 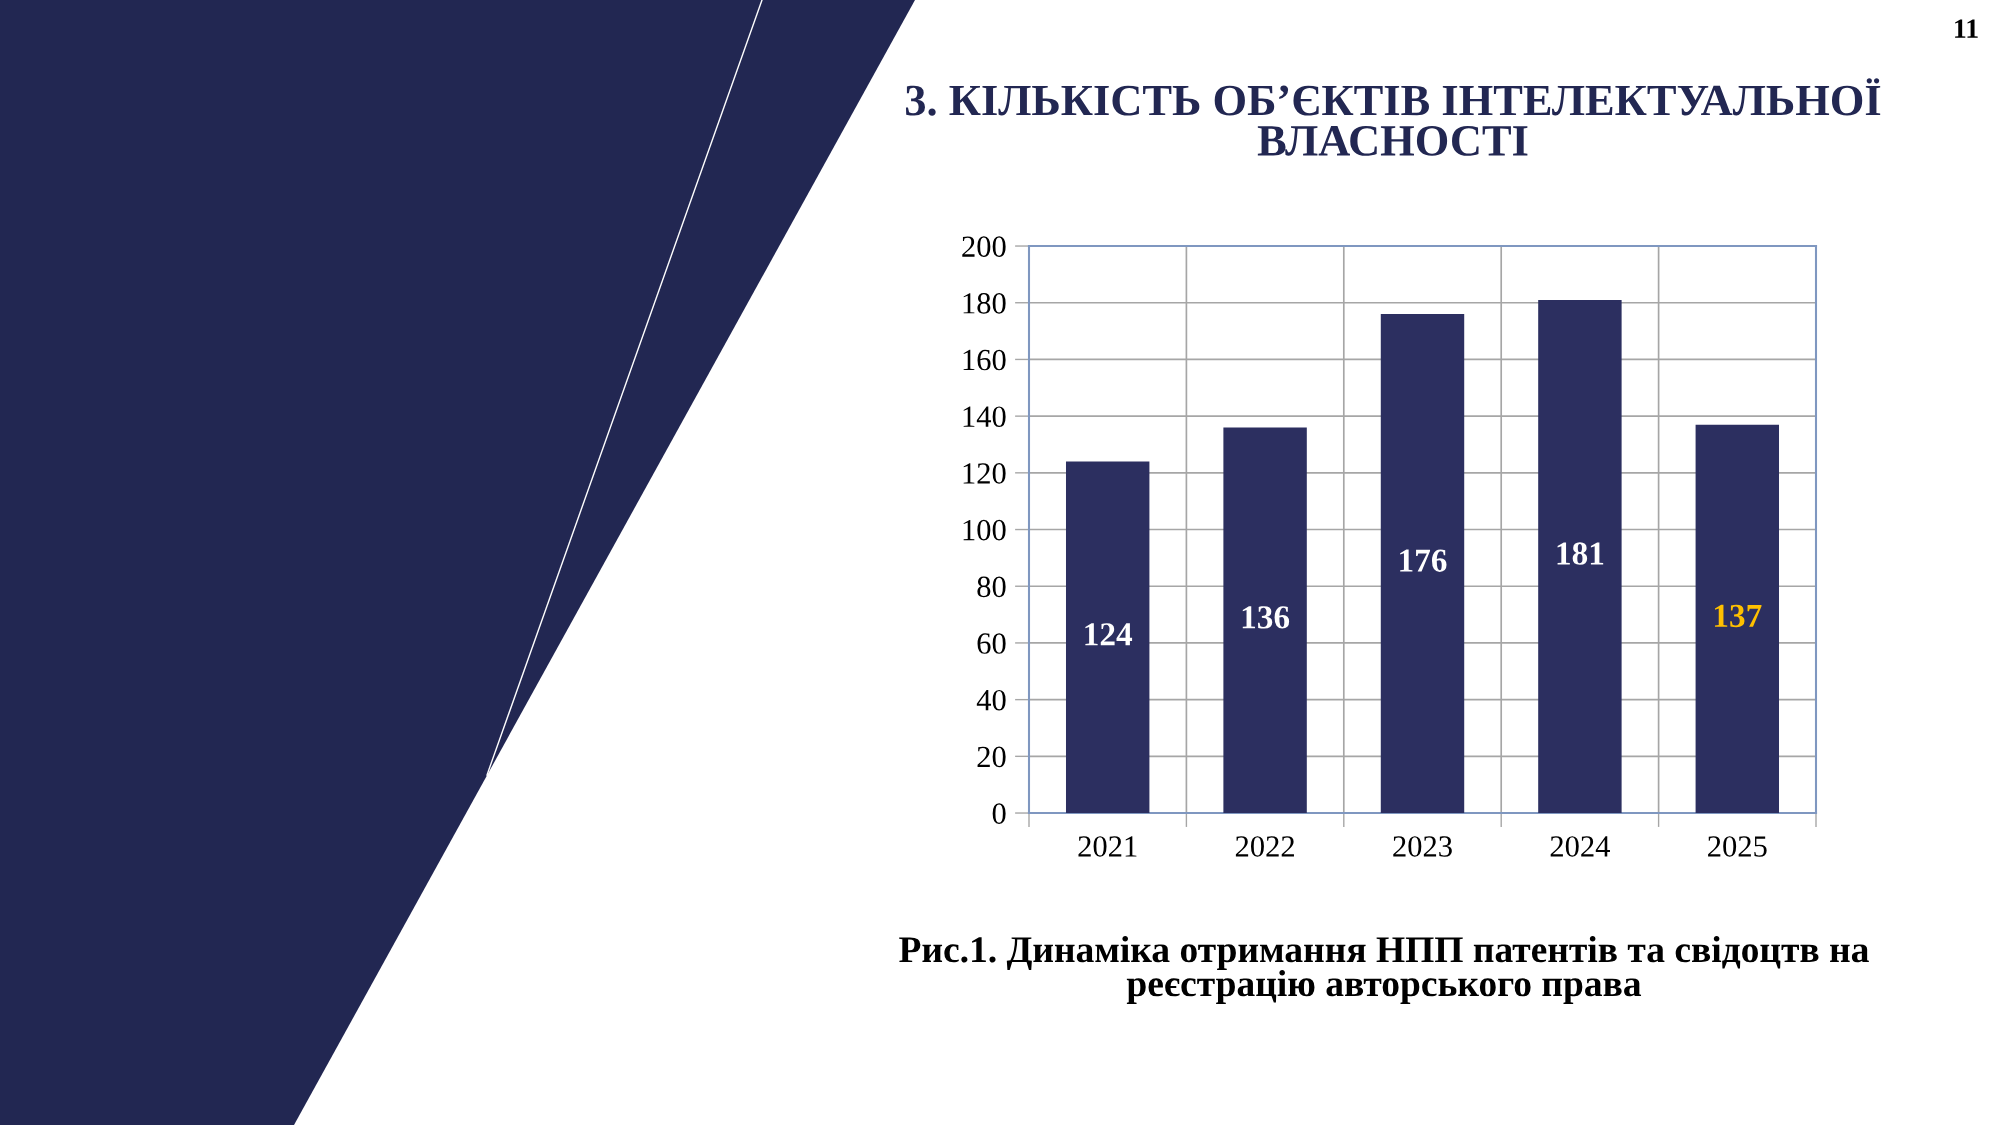 What do you see at coordinates (984, 303) in the screenshot?
I see `y-tick-label: 180` at bounding box center [984, 303].